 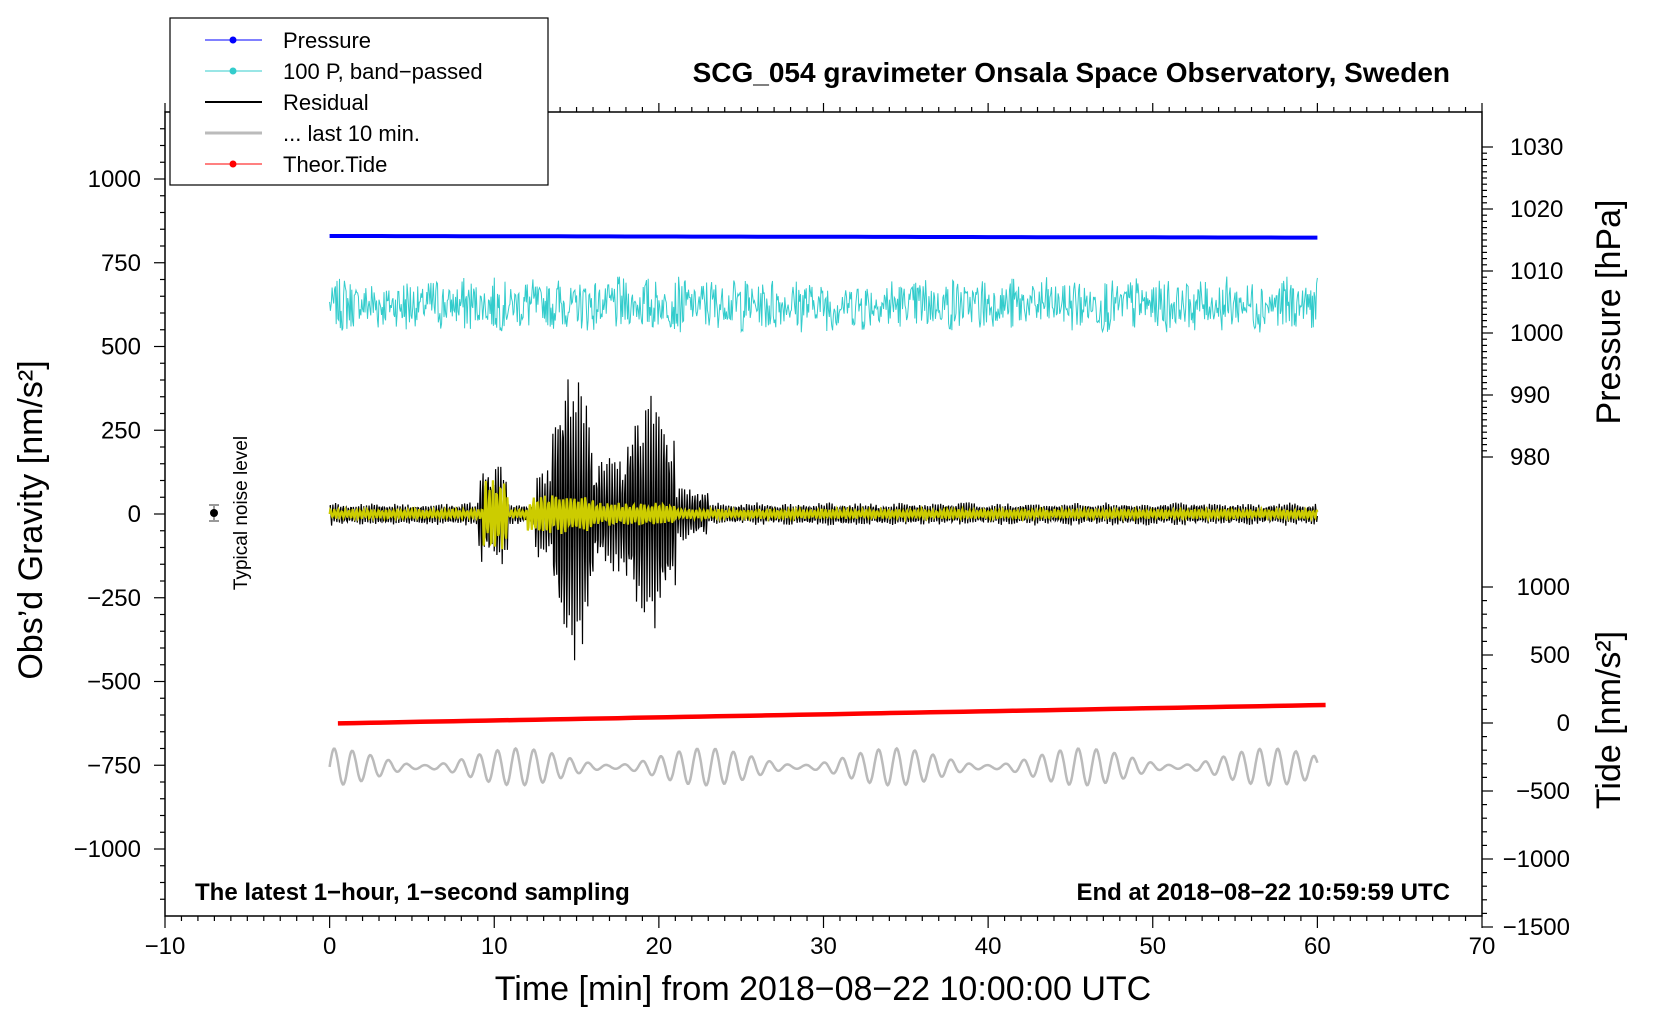 I want to click on legend-item-bandpassed: 100 P, band−passed, so click(x=344, y=71).